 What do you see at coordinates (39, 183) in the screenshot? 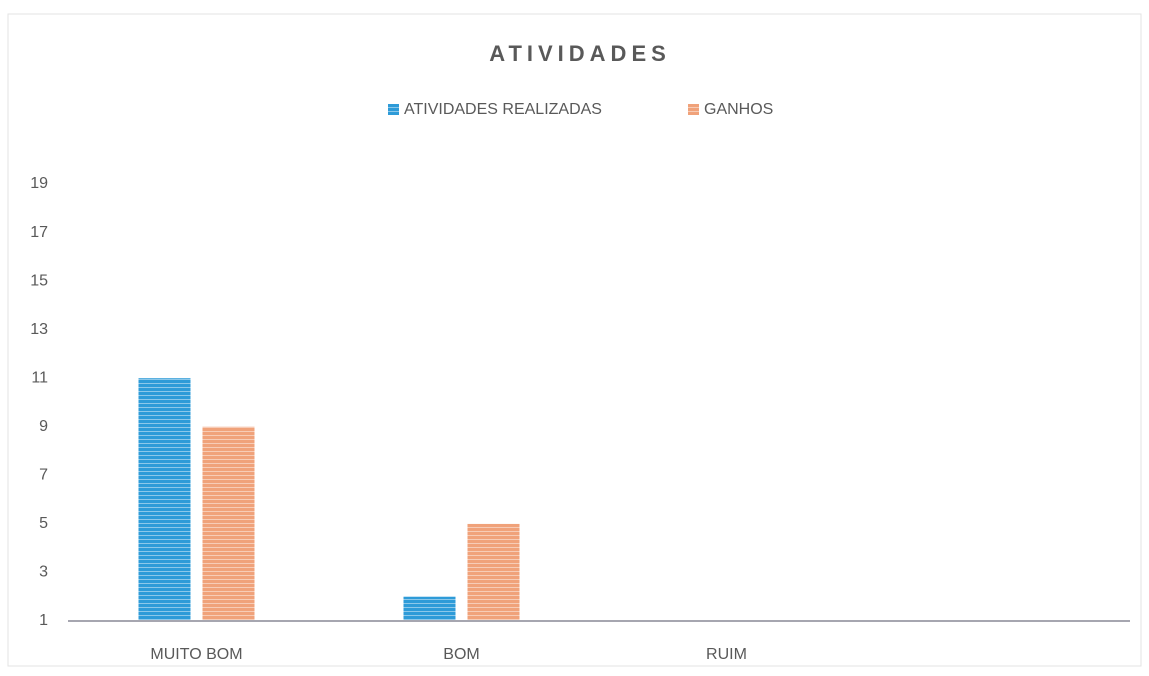
I see `y-tick-label: 19` at bounding box center [39, 183].